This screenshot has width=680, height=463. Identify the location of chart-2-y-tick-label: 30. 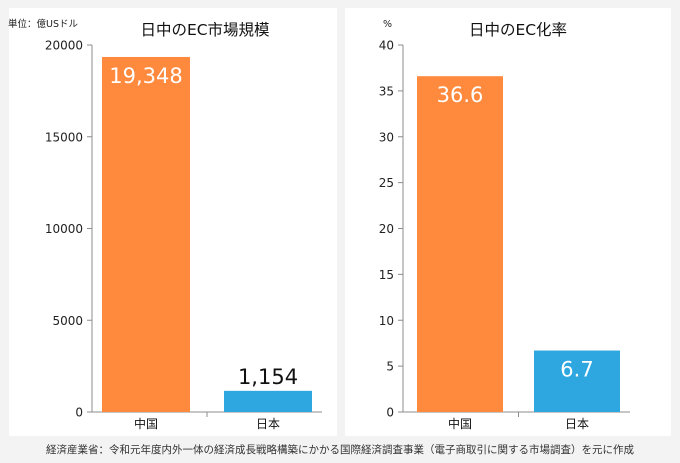
(386, 137).